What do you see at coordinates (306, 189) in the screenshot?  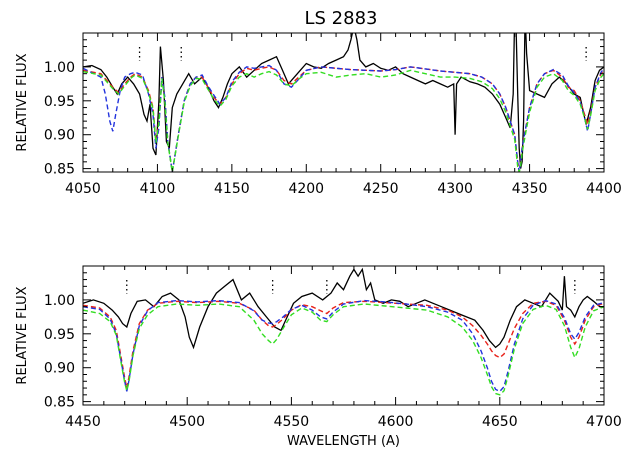 I see `x-tick-label: 4200` at bounding box center [306, 189].